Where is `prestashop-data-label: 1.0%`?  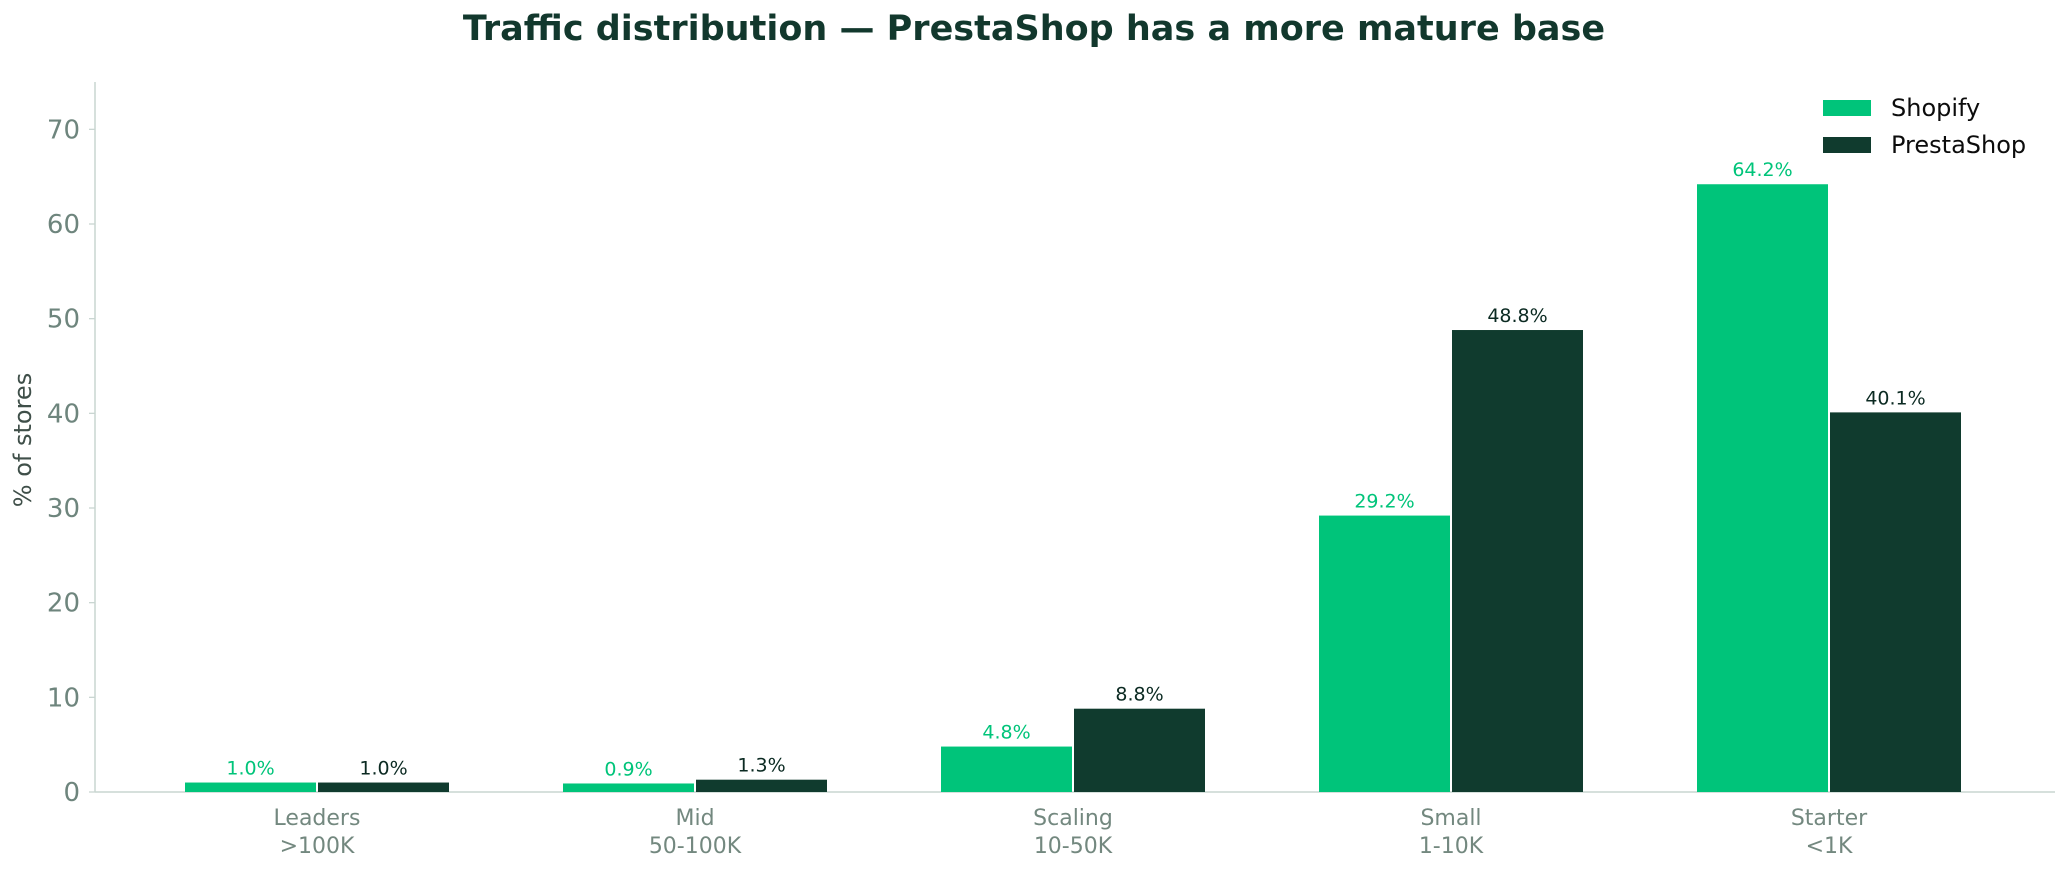 prestashop-data-label: 1.0% is located at coordinates (383, 769).